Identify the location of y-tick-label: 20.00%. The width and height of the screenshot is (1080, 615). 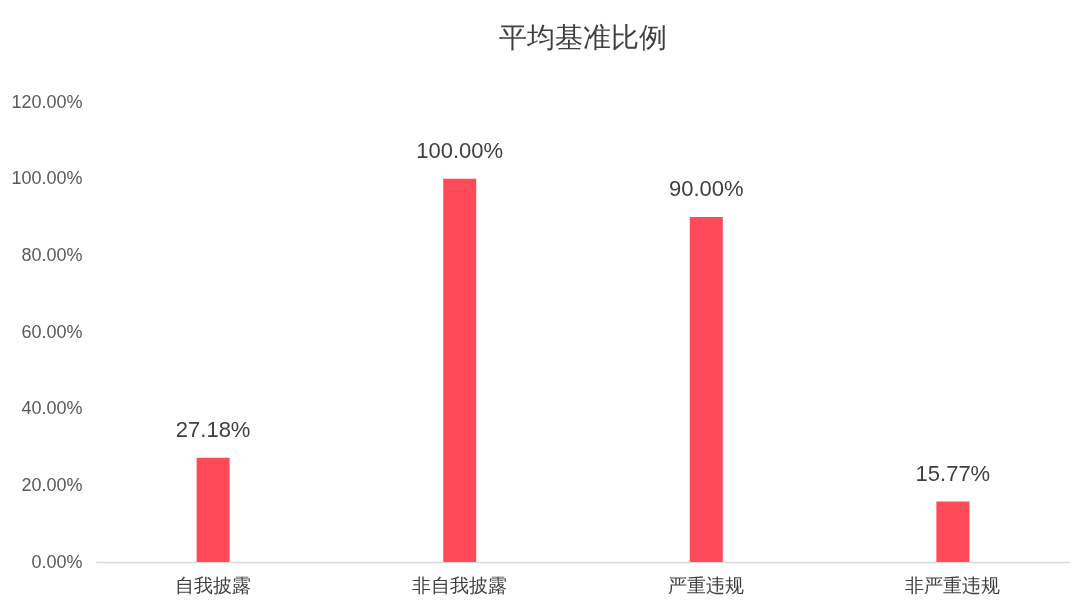
(52, 484).